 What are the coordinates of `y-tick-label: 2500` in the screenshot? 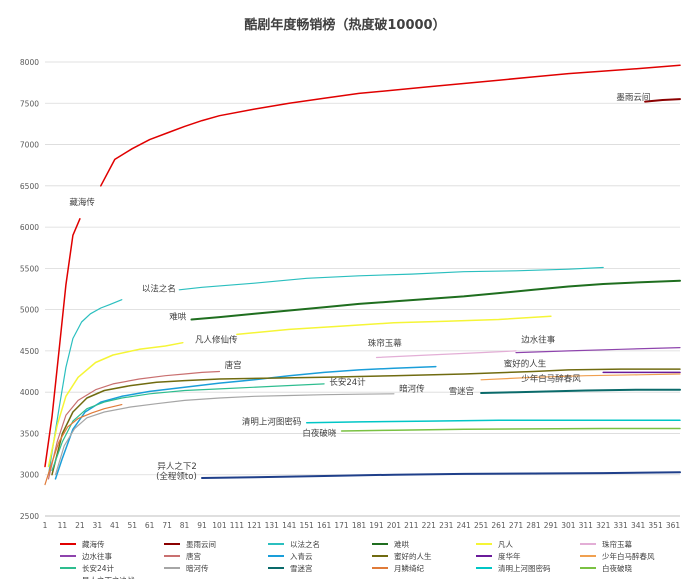 It's located at (29, 516).